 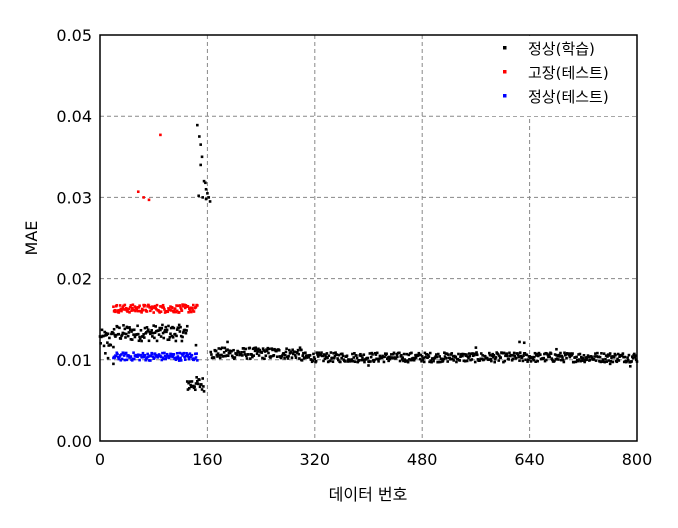 What do you see at coordinates (637, 459) in the screenshot?
I see `x-tick-label: 800` at bounding box center [637, 459].